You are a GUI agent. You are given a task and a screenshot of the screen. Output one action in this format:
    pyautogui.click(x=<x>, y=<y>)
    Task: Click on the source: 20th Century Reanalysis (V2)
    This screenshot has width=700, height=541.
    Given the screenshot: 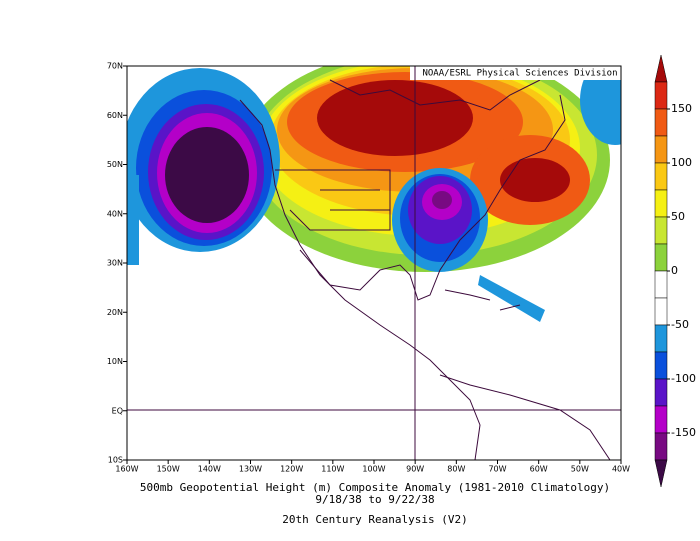 What is the action you would take?
    pyautogui.click(x=374, y=519)
    